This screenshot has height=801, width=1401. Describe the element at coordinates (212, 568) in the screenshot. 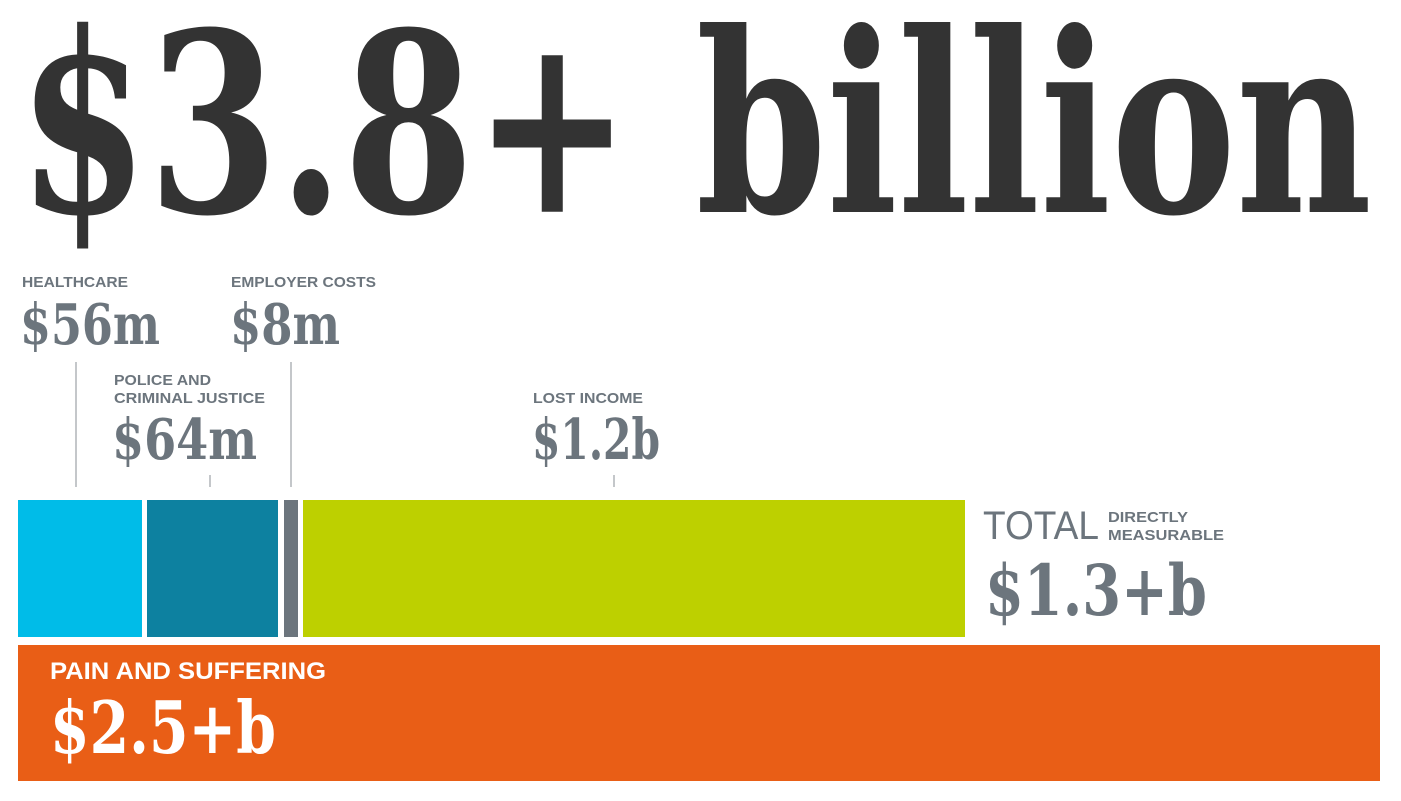

I see `police-bar` at that location.